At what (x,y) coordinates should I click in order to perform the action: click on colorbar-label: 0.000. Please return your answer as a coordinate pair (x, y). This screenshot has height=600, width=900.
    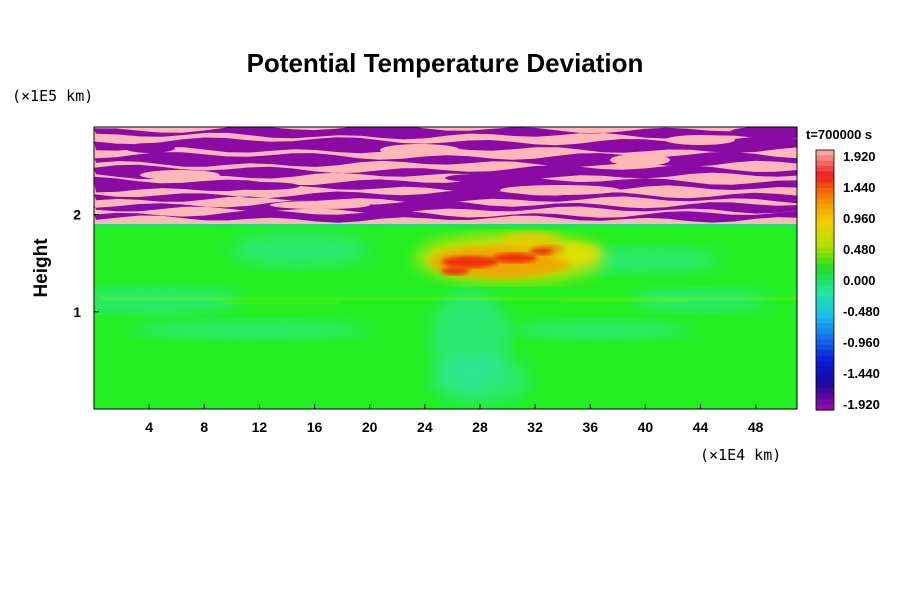
    Looking at the image, I should click on (859, 280).